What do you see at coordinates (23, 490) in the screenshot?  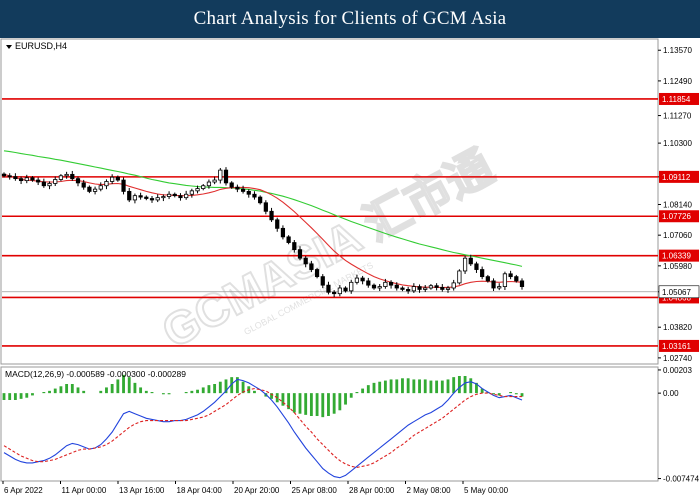 I see `time-tick-label: 6 Apr 2022` at bounding box center [23, 490].